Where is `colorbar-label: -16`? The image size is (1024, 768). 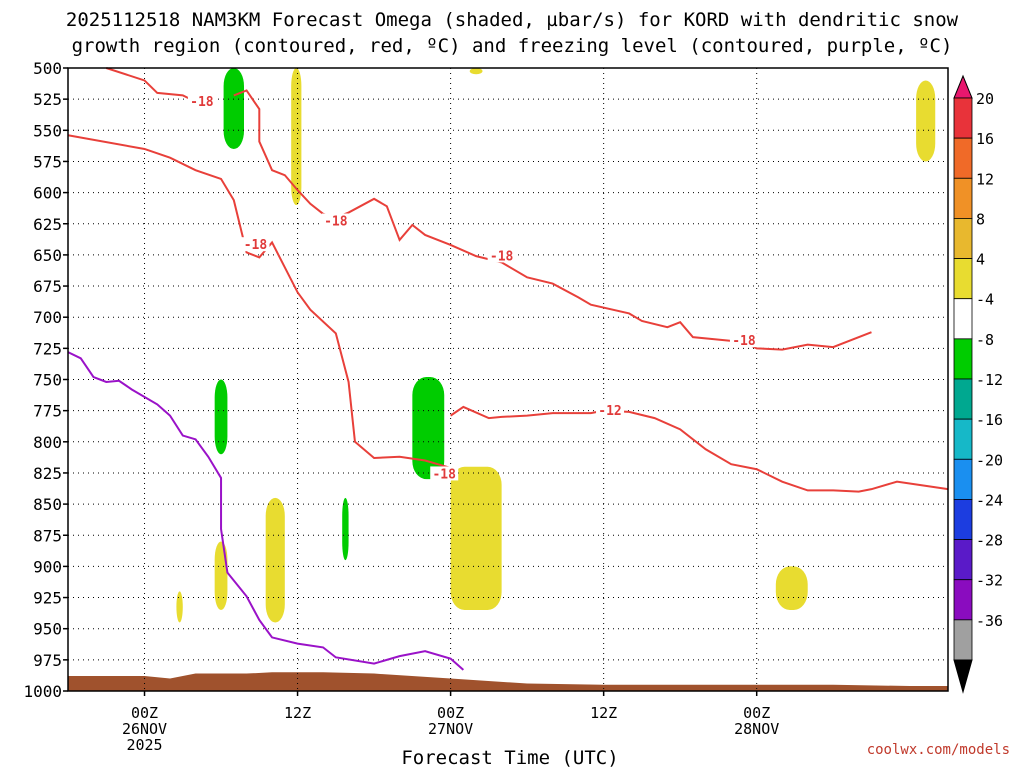
colorbar-label: -16 is located at coordinates (989, 420).